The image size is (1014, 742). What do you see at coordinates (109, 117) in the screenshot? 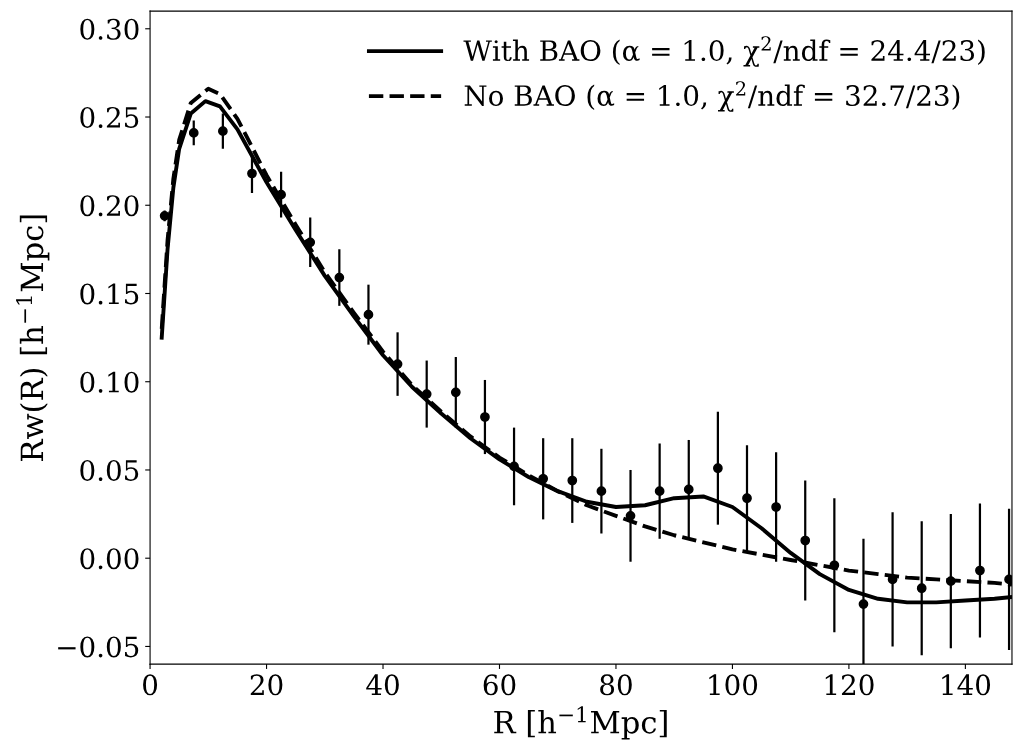
I see `y-tick-label: 0.25` at bounding box center [109, 117].